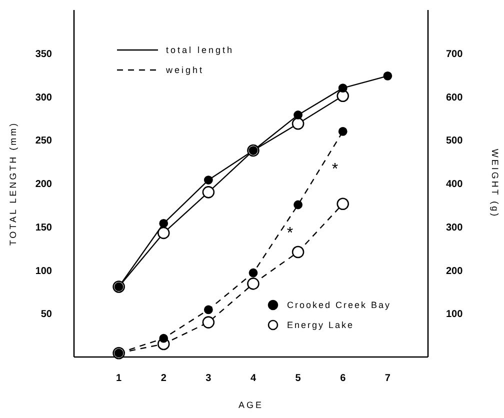 The width and height of the screenshot is (504, 418). Describe the element at coordinates (253, 378) in the screenshot. I see `x-tick-label: 4` at that location.